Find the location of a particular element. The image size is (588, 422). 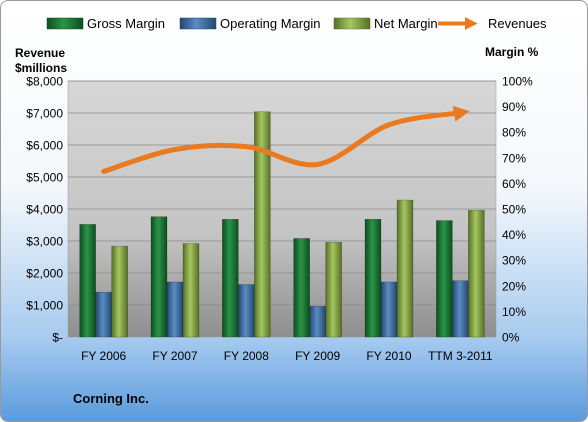

legend-swatch-net-margin is located at coordinates (352, 23).